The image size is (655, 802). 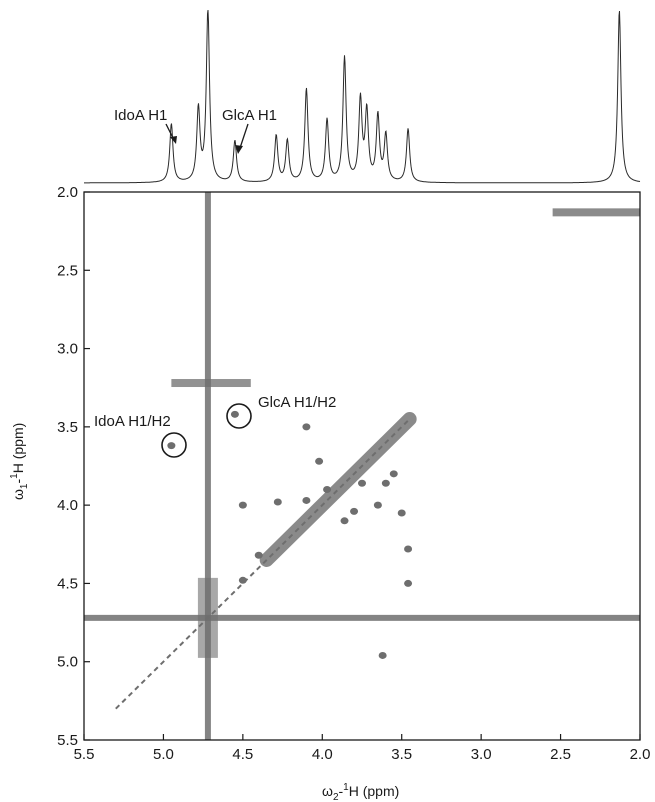 What do you see at coordinates (362, 617) in the screenshot?
I see `solvent-horizontal-streak` at bounding box center [362, 617].